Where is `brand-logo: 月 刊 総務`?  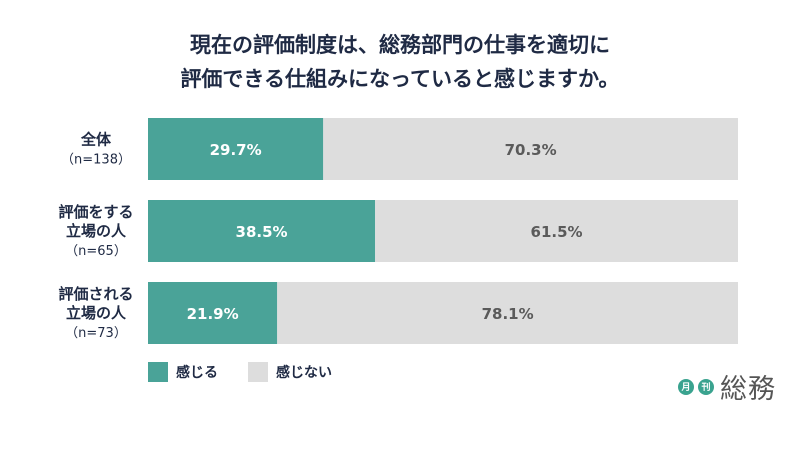 brand-logo: 月 刊 総務 is located at coordinates (727, 386).